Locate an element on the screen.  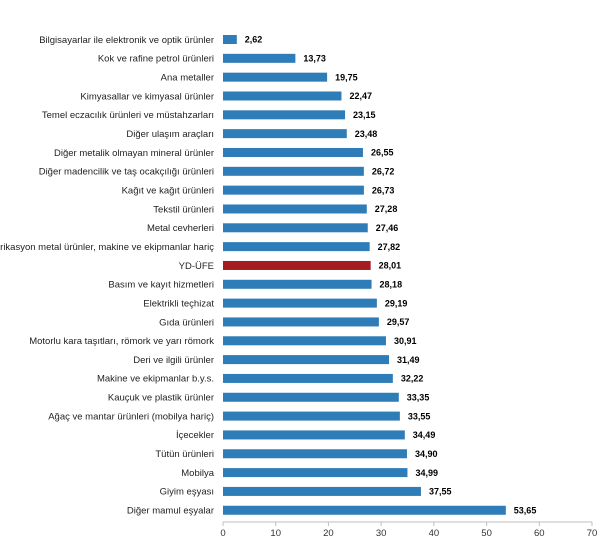
category-label: Kimyasallar ve kimyasal ürünler is located at coordinates (147, 96).